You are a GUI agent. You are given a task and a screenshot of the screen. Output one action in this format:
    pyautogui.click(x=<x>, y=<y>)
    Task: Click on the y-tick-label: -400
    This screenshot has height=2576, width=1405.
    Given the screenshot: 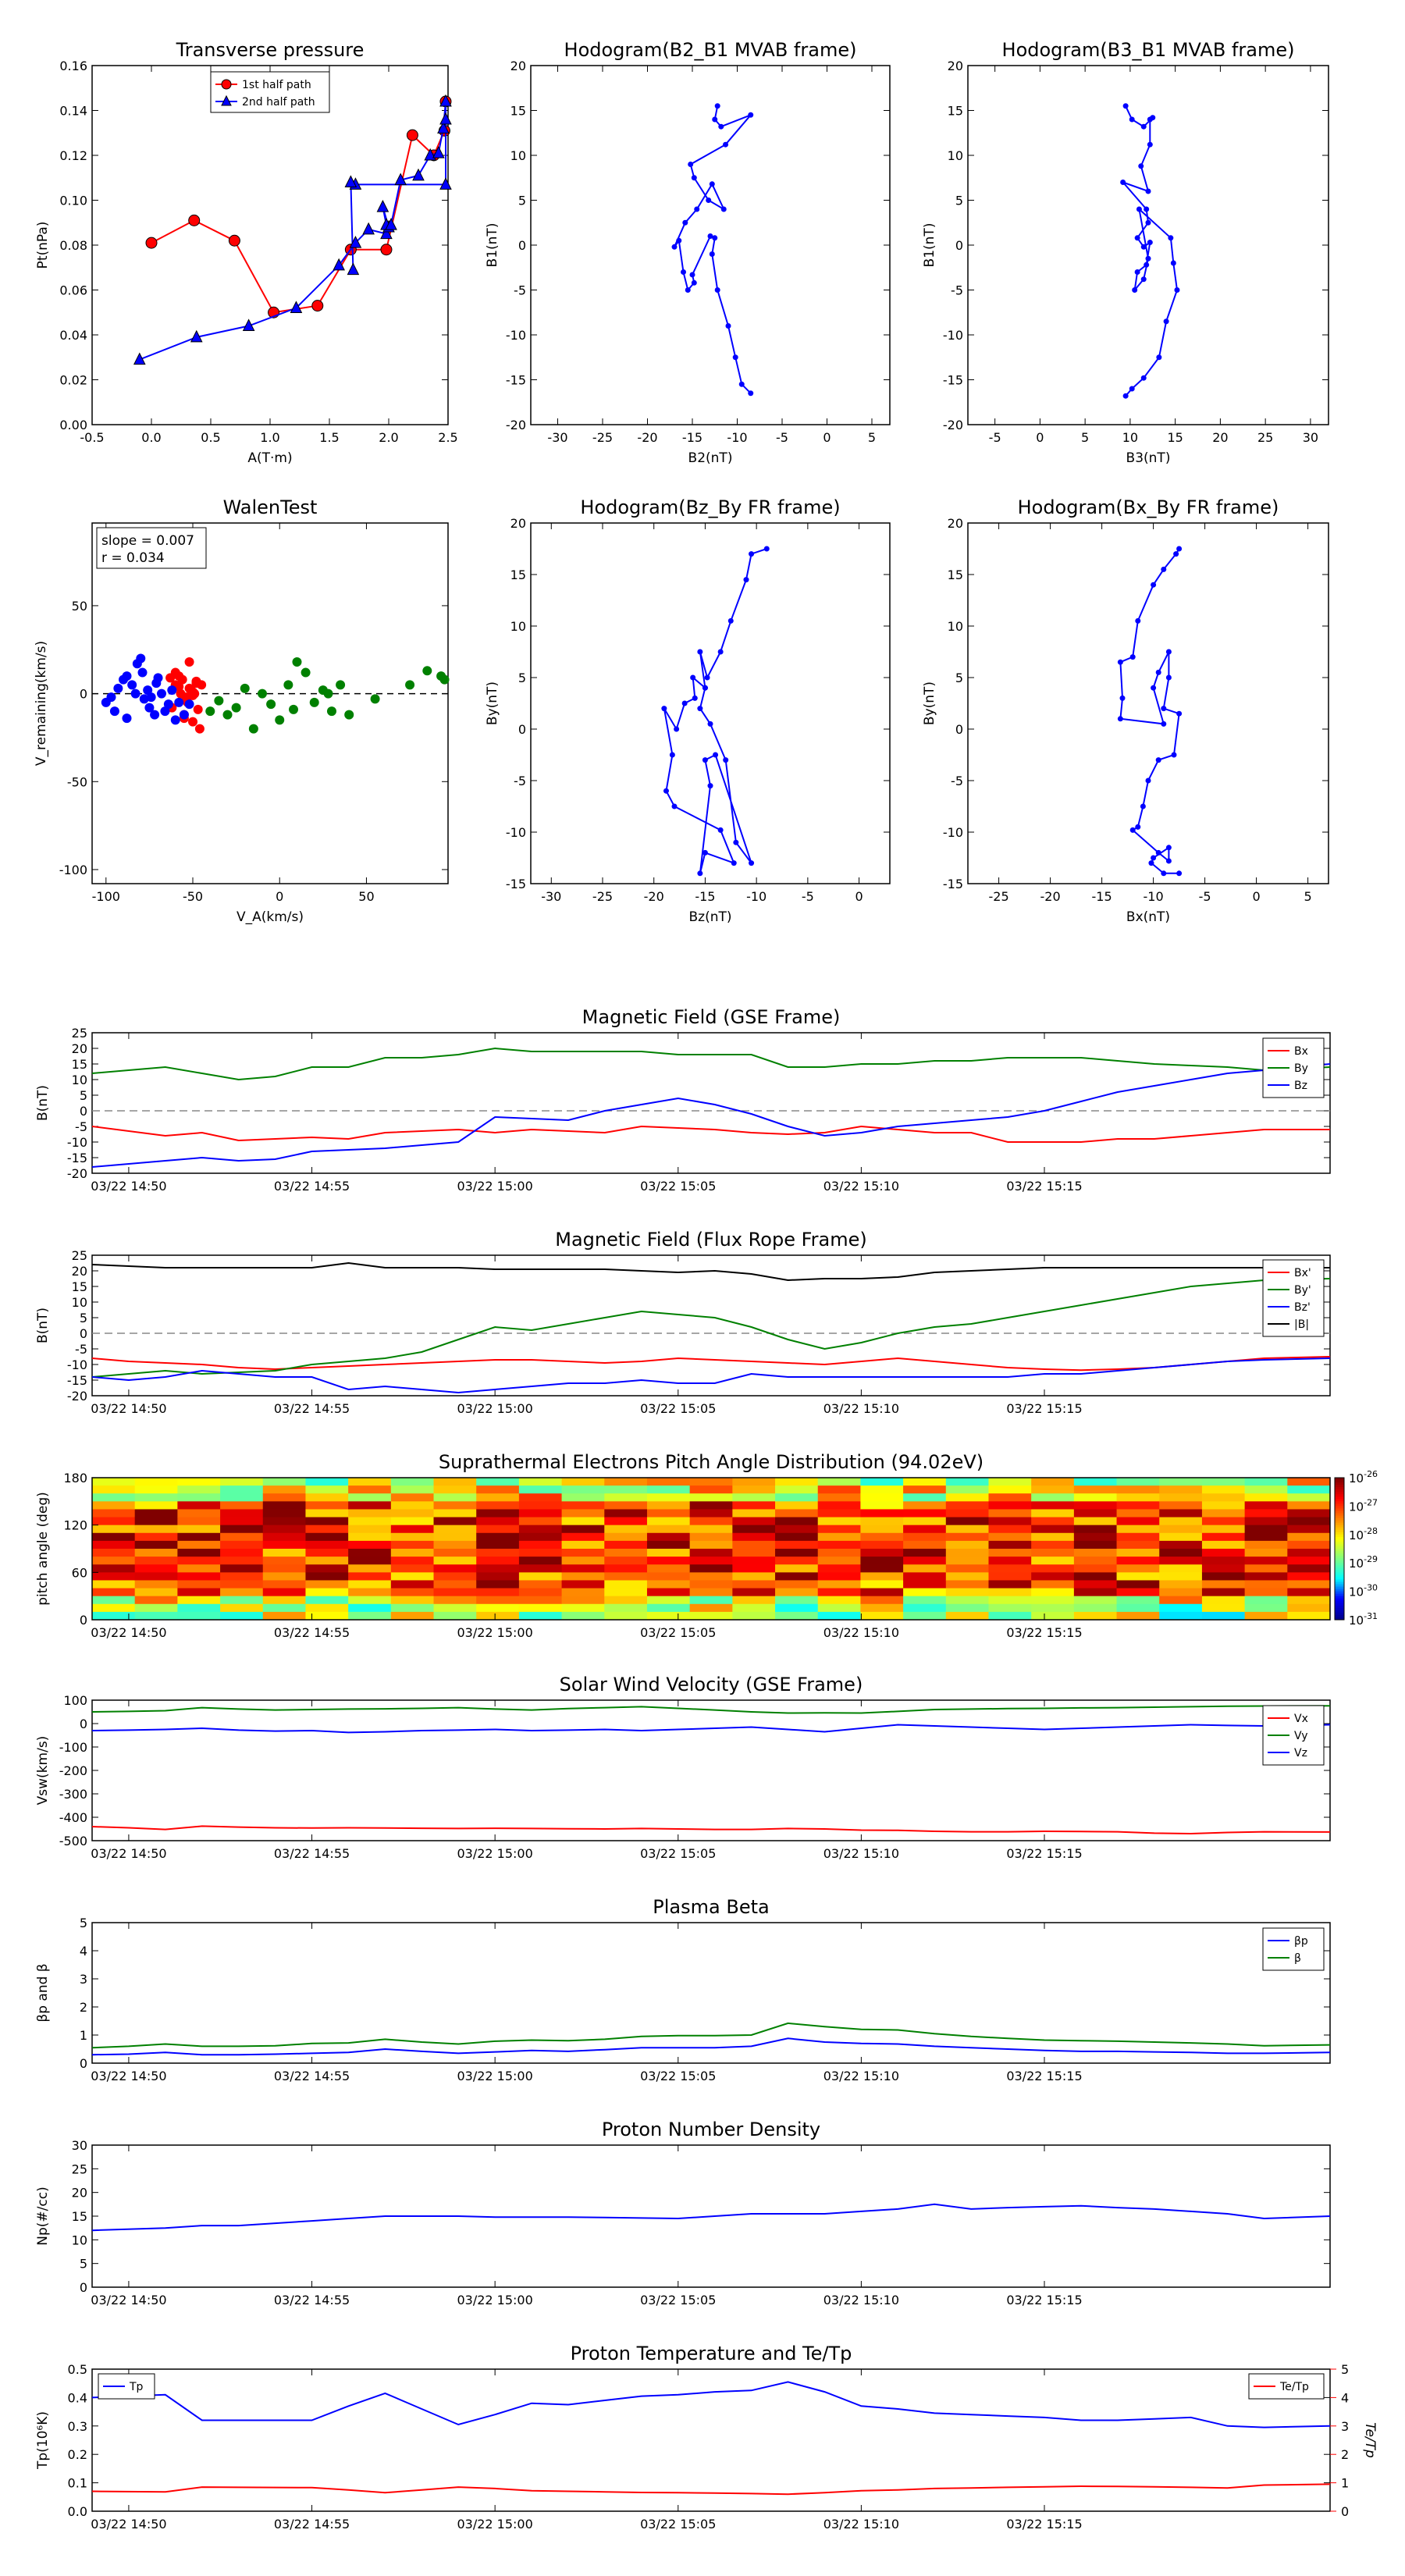 What is the action you would take?
    pyautogui.click(x=73, y=1817)
    